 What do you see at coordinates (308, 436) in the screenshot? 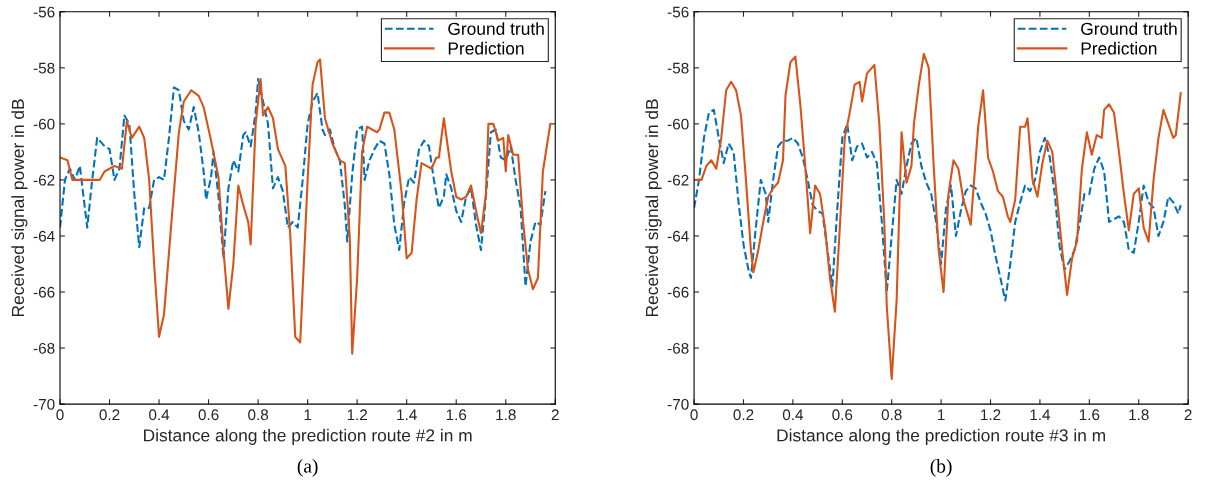
I see `x-axis-title: Distance along the prediction route #2 in m` at bounding box center [308, 436].